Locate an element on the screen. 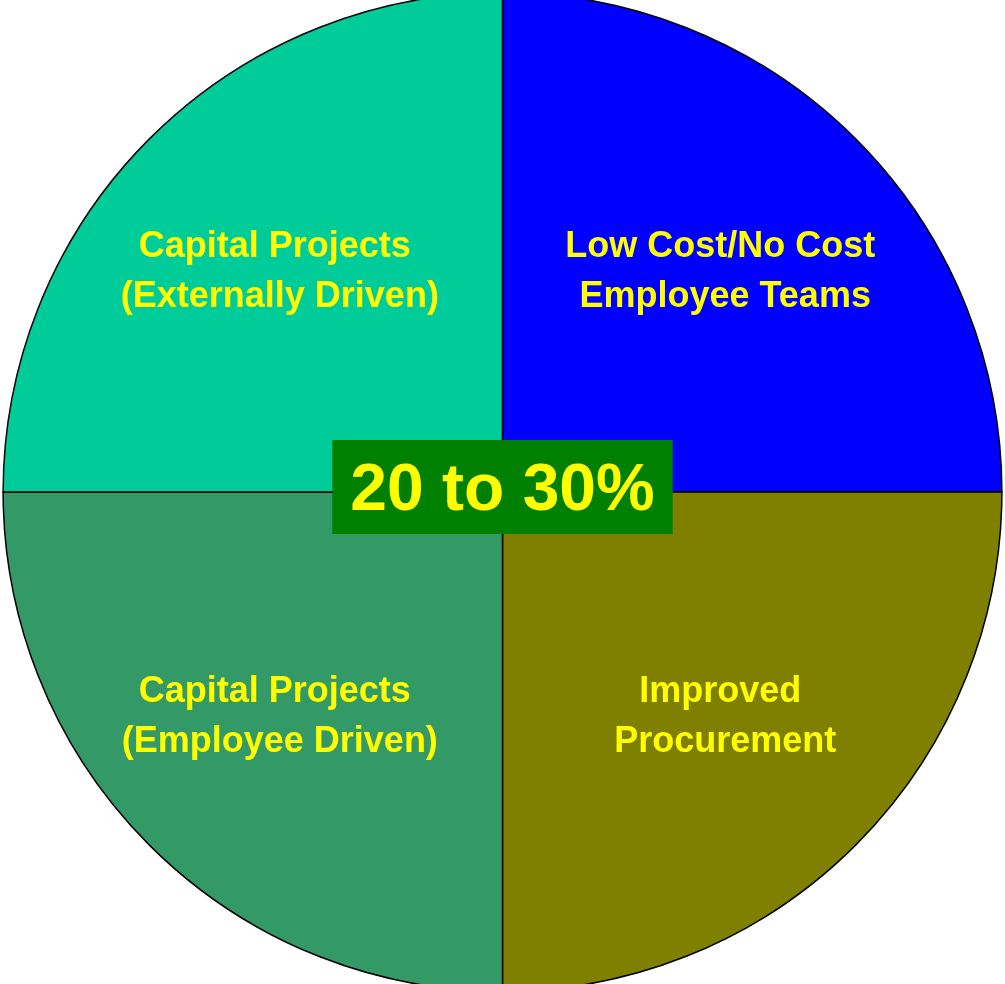 This screenshot has height=984, width=1005. slice-label: Low Cost/No Cost Employee Teams is located at coordinates (725, 269).